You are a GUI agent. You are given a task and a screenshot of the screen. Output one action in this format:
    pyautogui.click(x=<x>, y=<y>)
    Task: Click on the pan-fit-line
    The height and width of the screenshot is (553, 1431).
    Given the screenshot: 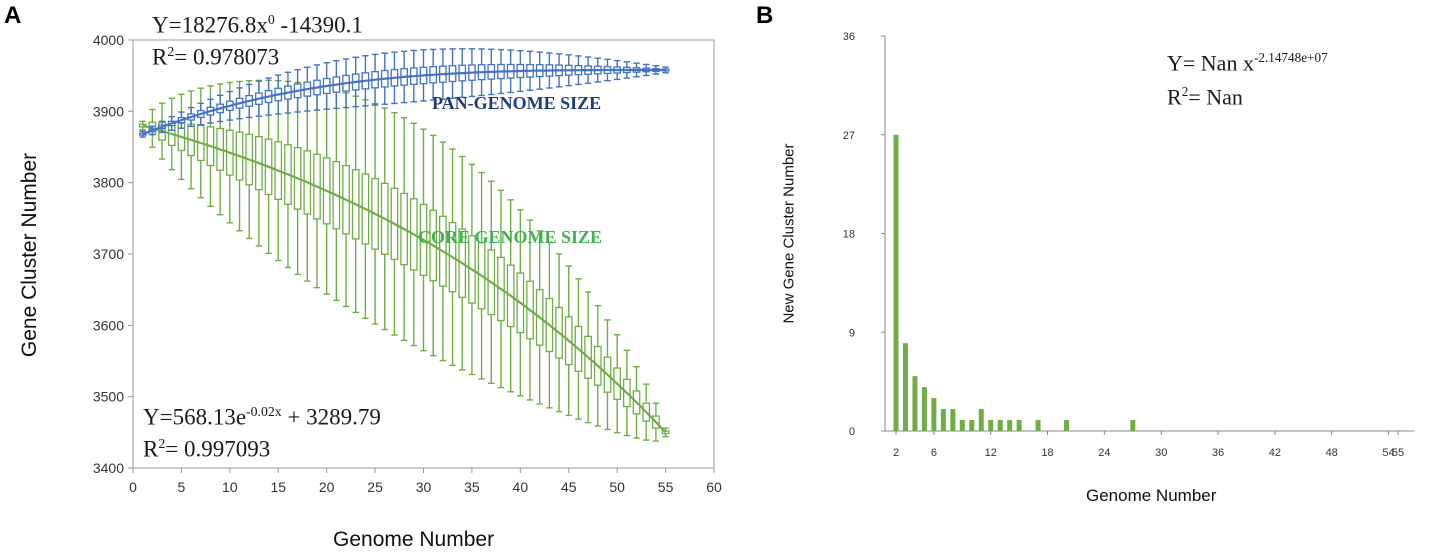 What is the action you would take?
    pyautogui.click(x=404, y=102)
    